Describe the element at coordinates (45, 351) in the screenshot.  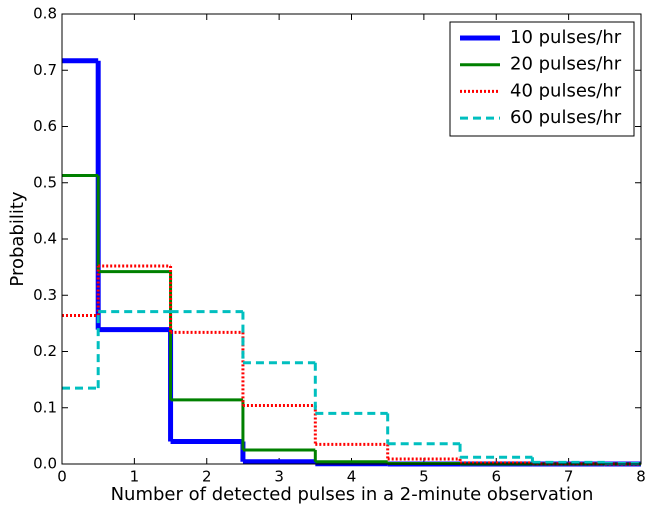
I see `y-tick-label: 0.2` at that location.